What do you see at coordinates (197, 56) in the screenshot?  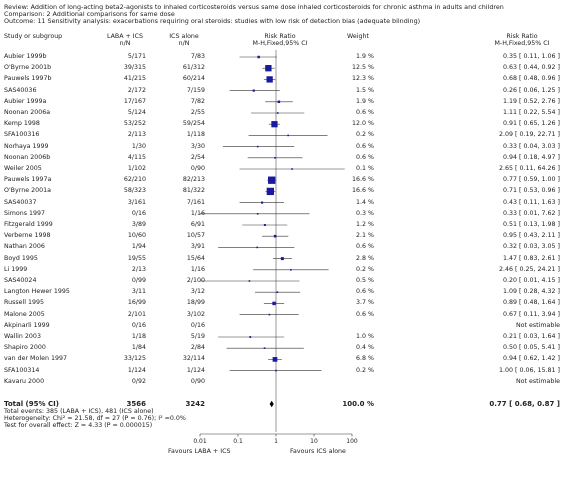 I see `study-ics: 7/83` at bounding box center [197, 56].